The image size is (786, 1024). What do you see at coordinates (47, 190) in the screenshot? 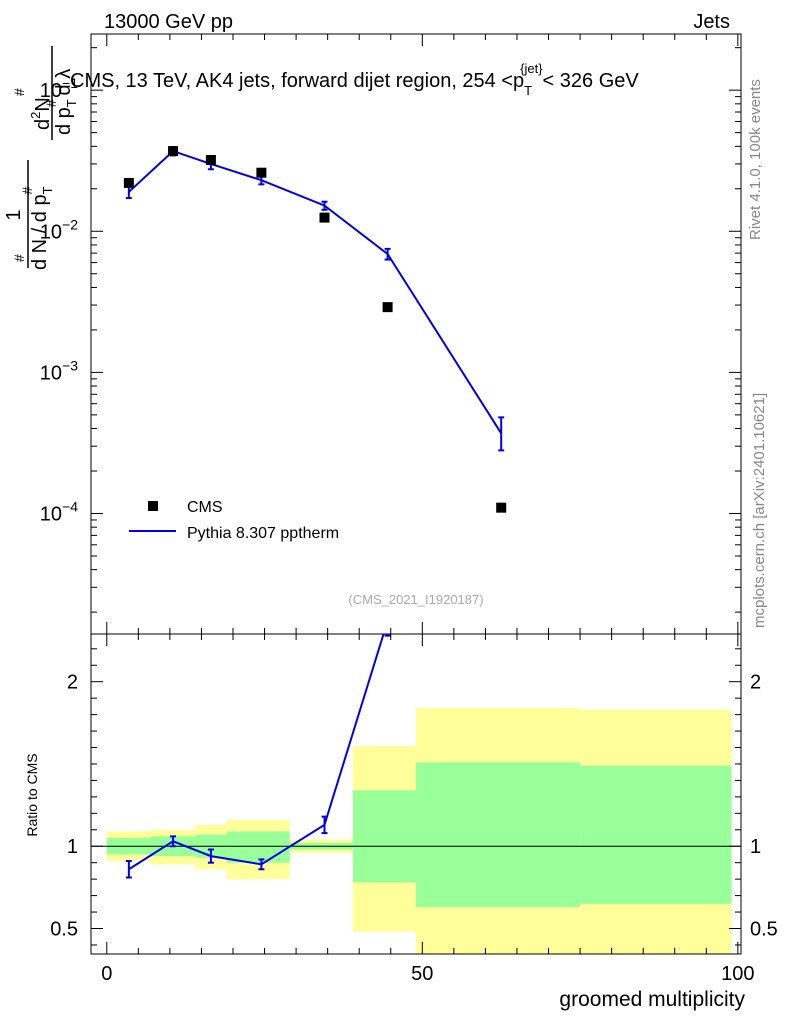
I see `ylabel-dn-sub: T` at bounding box center [47, 190].